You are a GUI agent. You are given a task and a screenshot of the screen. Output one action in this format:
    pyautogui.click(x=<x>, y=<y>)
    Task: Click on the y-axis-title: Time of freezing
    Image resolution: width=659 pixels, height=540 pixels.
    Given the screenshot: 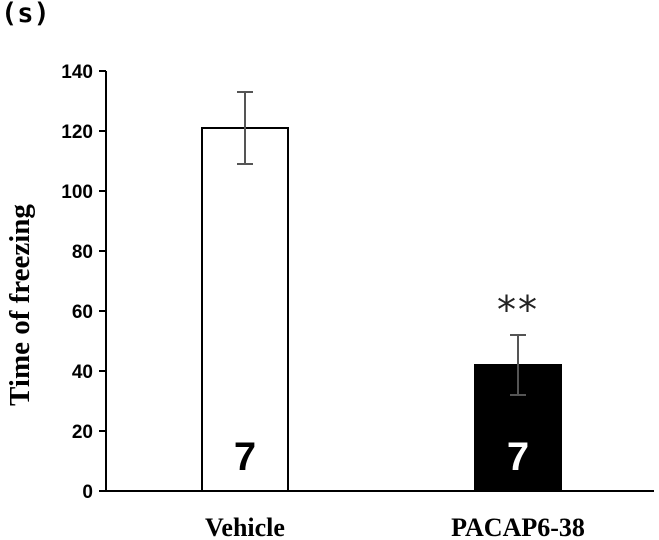 What is the action you would take?
    pyautogui.click(x=20, y=305)
    